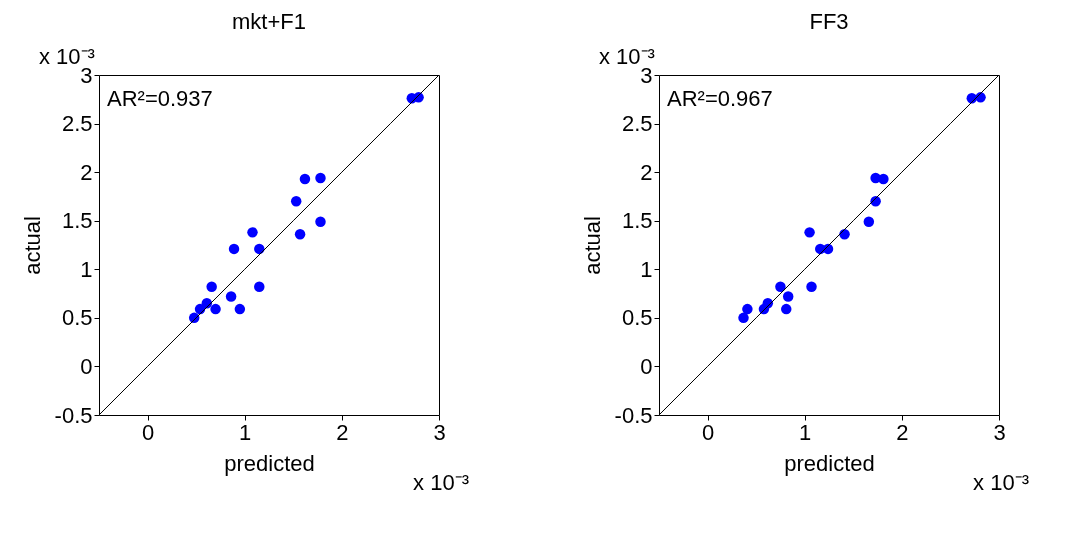 The image size is (1069, 554). Describe the element at coordinates (829, 21) in the screenshot. I see `chart-title: FF3` at that location.